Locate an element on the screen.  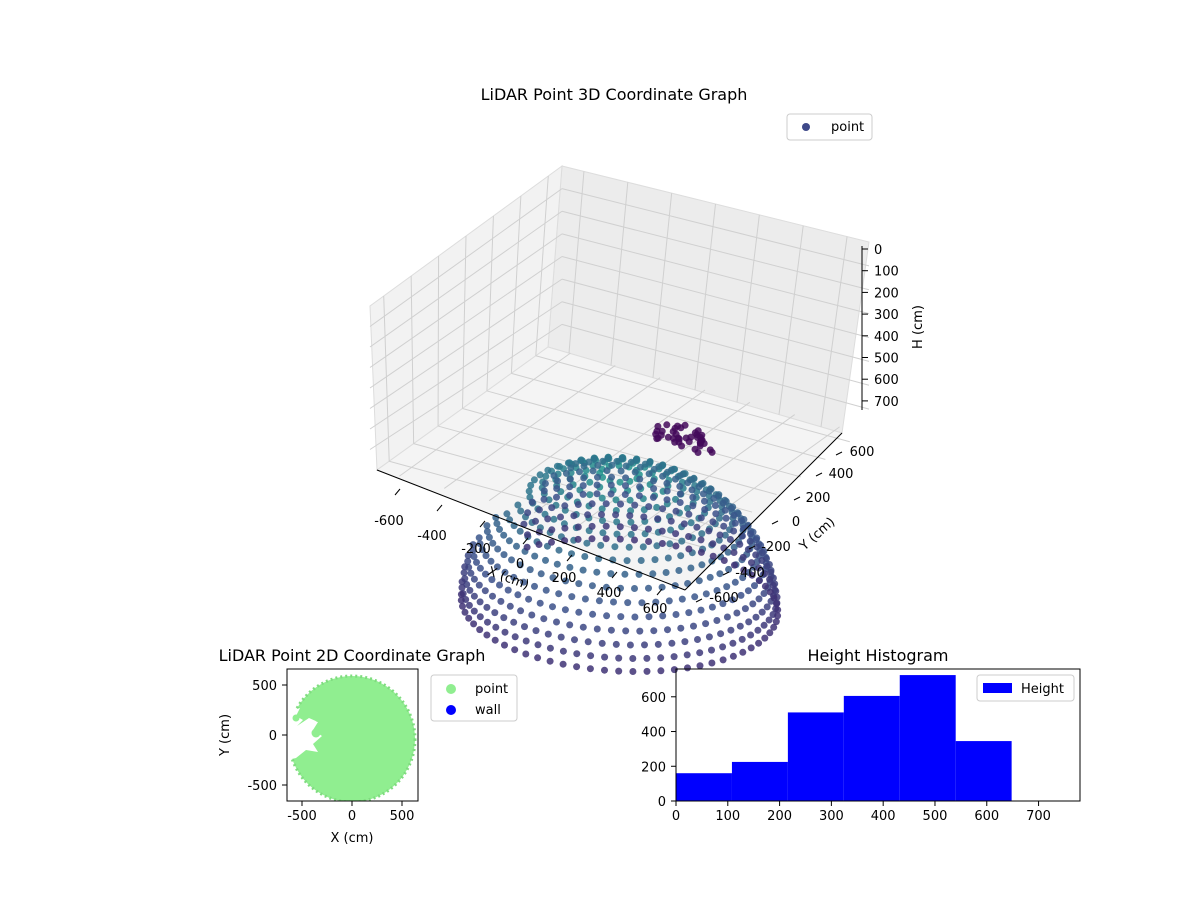
chart-title-3d: LiDAR Point 3D Coordinate Graph is located at coordinates (614, 94).